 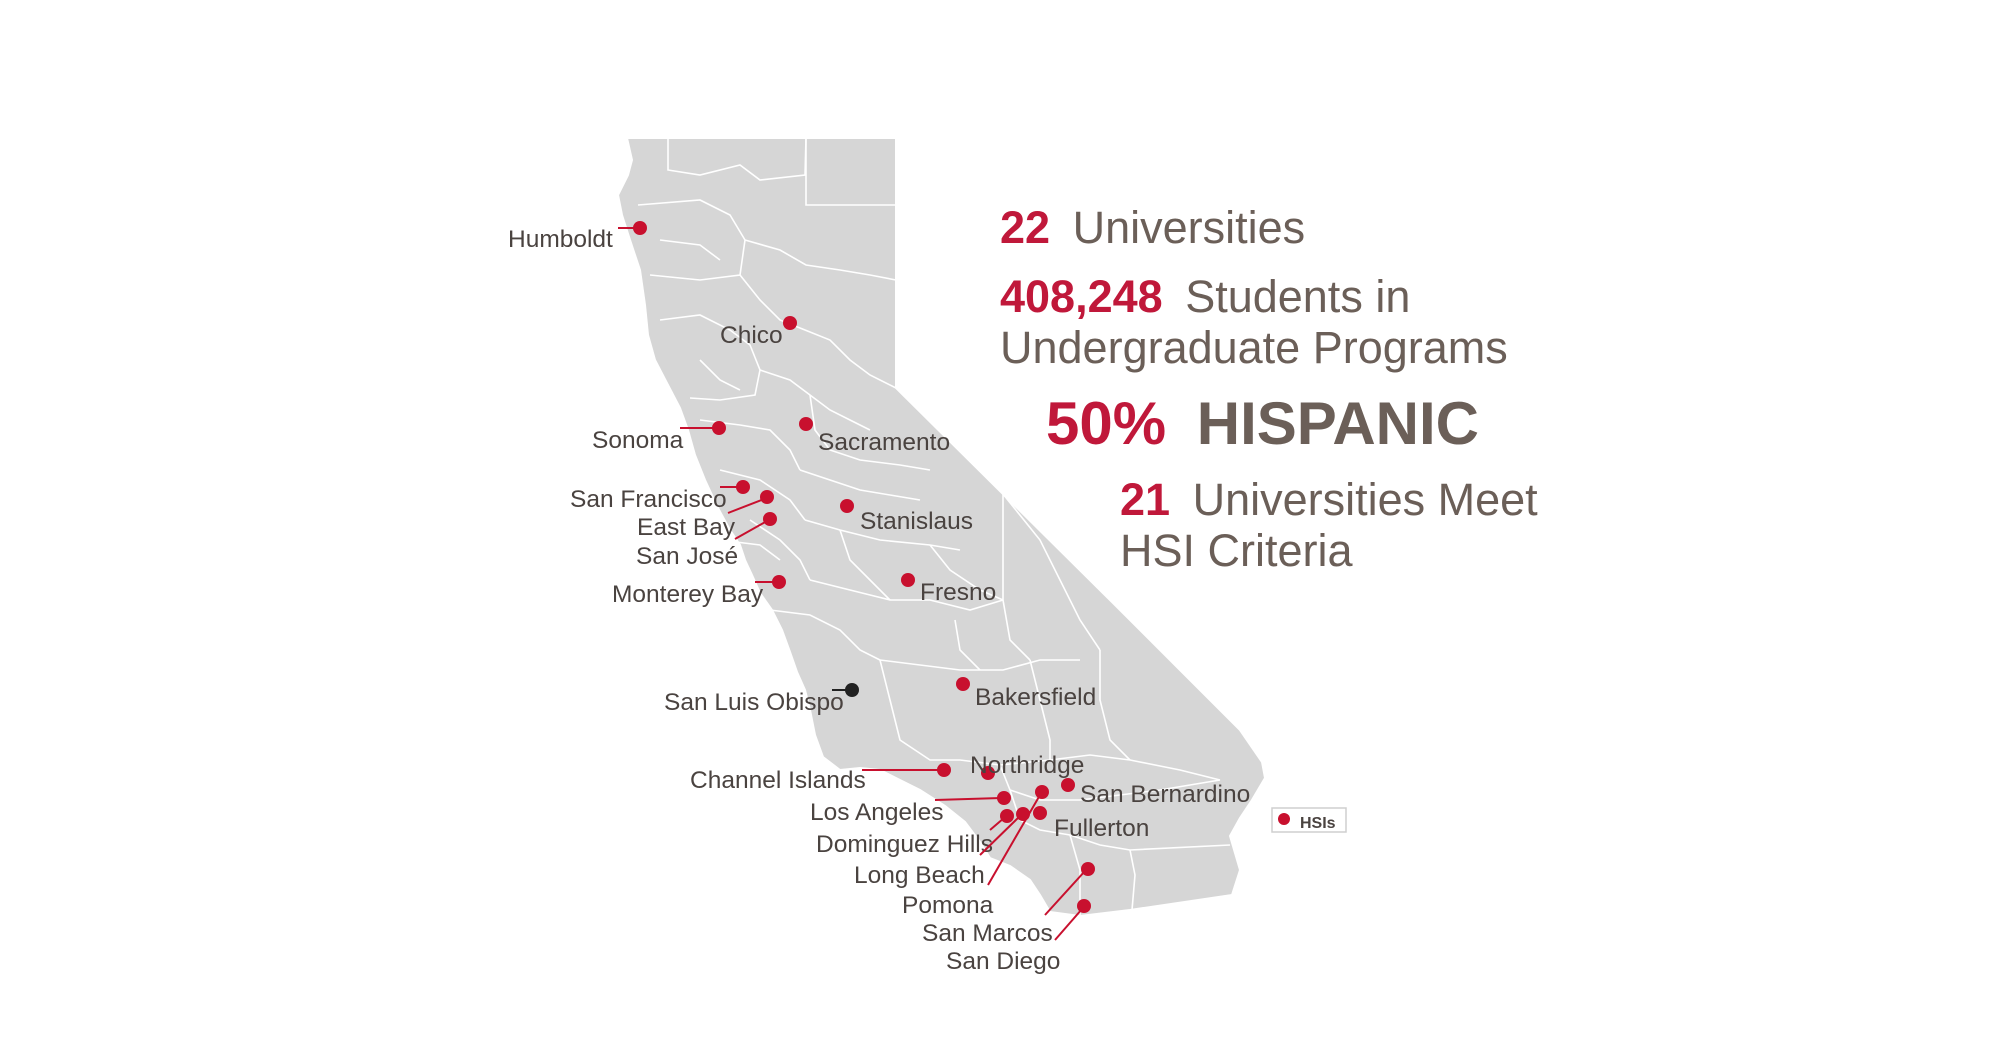 I want to click on map-legend: HSIs, so click(x=1309, y=820).